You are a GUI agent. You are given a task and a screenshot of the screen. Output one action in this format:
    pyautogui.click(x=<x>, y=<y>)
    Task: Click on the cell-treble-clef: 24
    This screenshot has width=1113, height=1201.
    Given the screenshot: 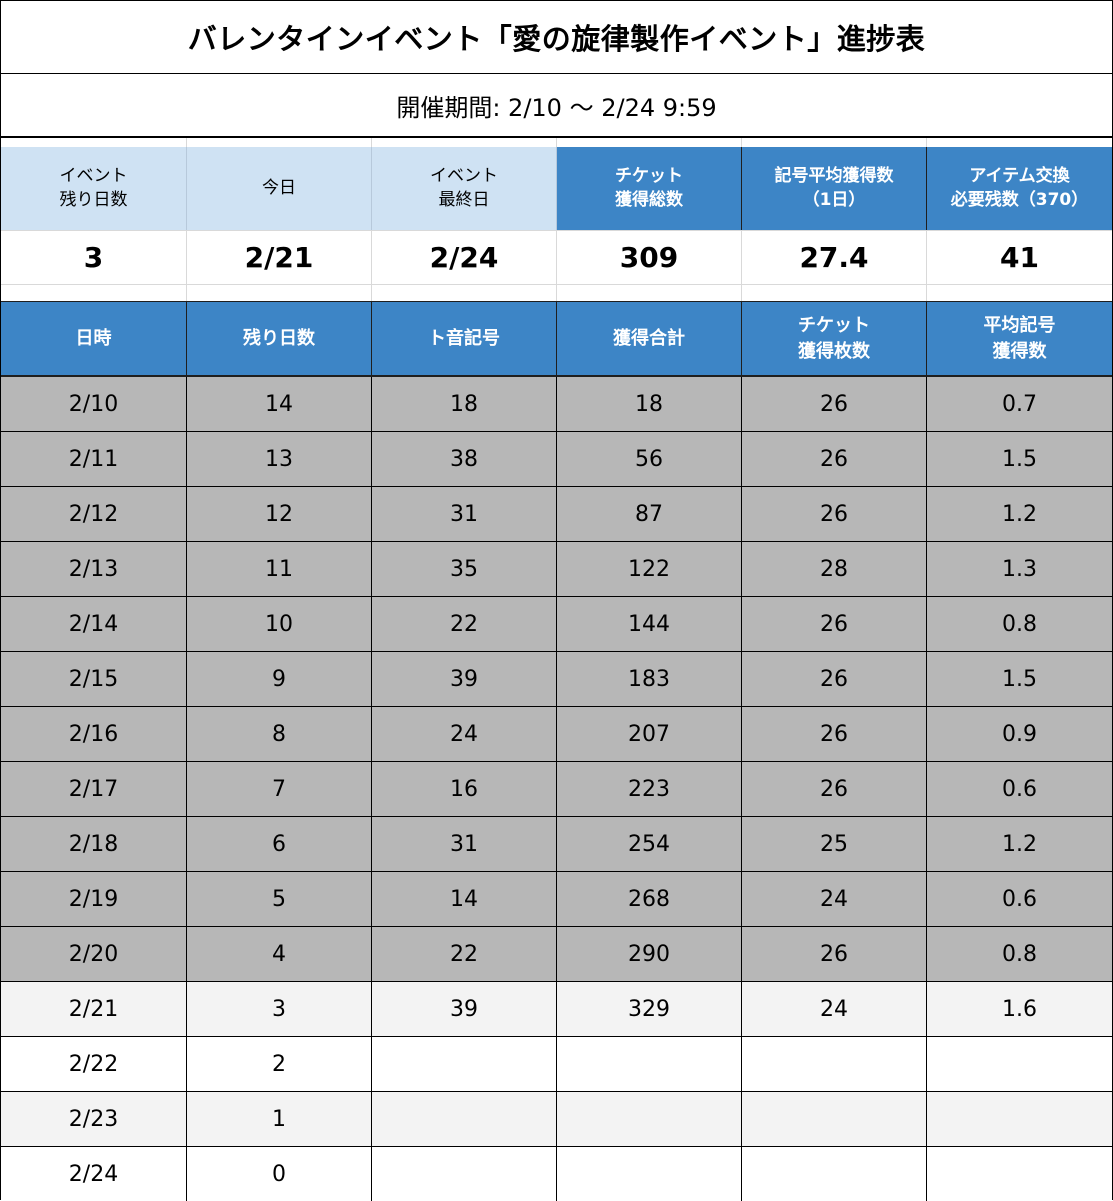 What is the action you would take?
    pyautogui.click(x=464, y=734)
    